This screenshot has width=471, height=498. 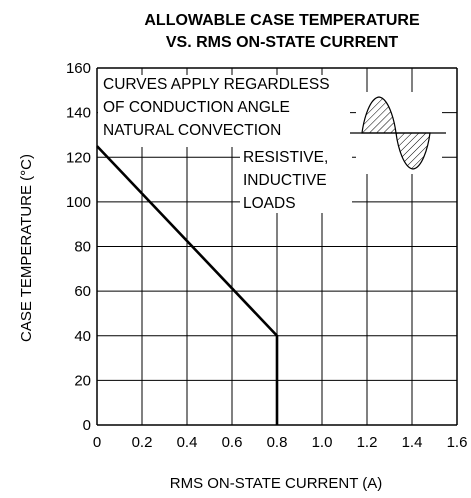 I want to click on y-axis-label: CASE TEMPERATURE (°C), so click(x=26, y=248).